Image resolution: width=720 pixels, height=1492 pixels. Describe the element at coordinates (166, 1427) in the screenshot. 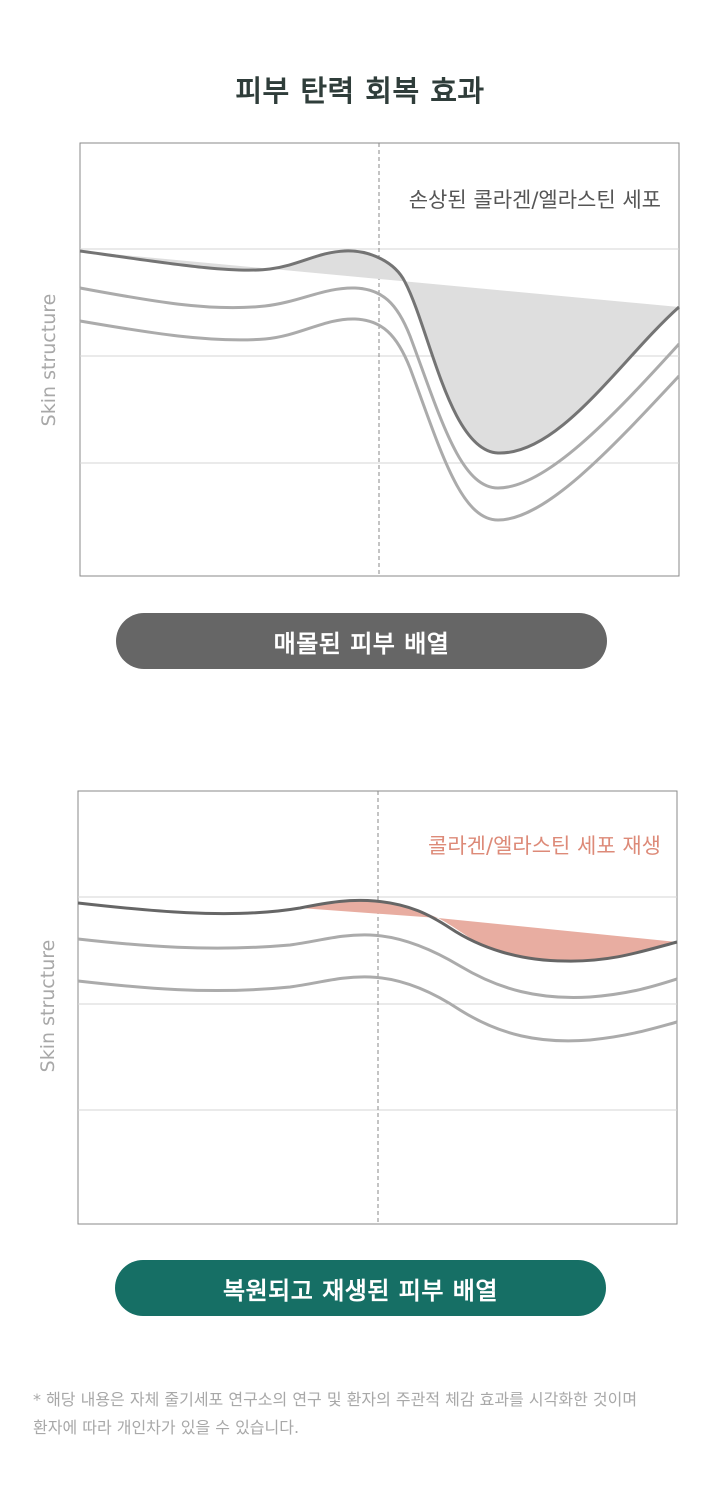

I see `footnote-line: 환자에 따라 개인차가 있을 수 있습니다.` at that location.